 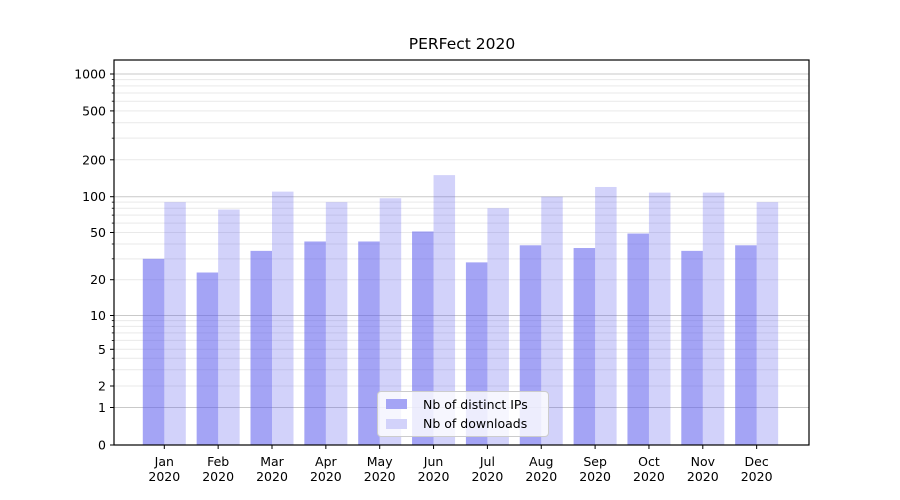 What do you see at coordinates (541, 469) in the screenshot?
I see `x-tick-label: Aug 2020` at bounding box center [541, 469].